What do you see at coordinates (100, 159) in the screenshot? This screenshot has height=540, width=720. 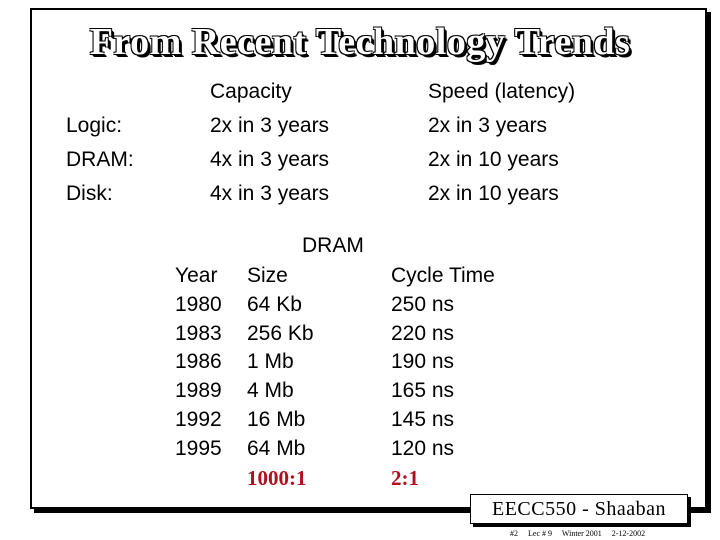 I see `trend-label: DRAM:` at bounding box center [100, 159].